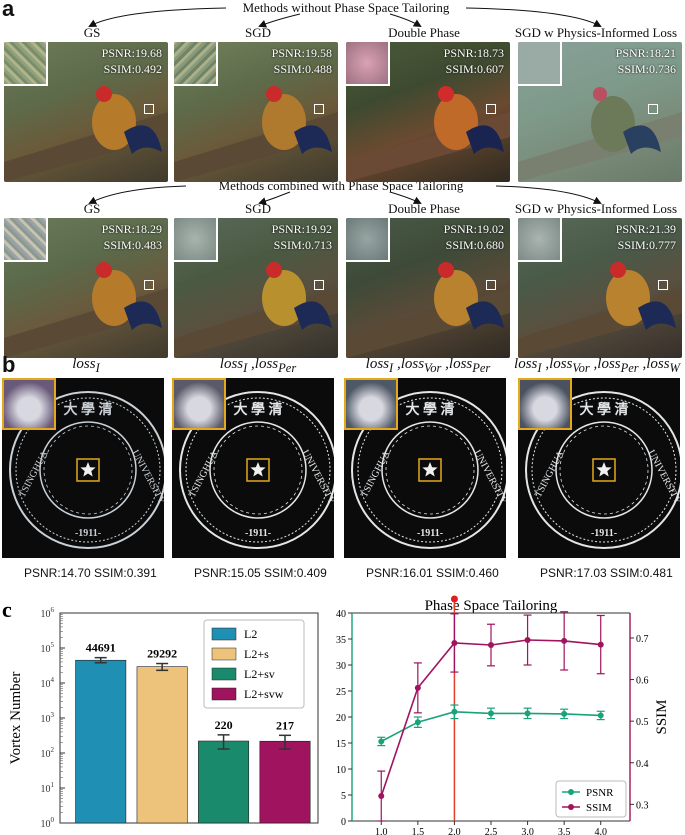  Describe the element at coordinates (454, 599) in the screenshot. I see `tailoring-marker` at that location.